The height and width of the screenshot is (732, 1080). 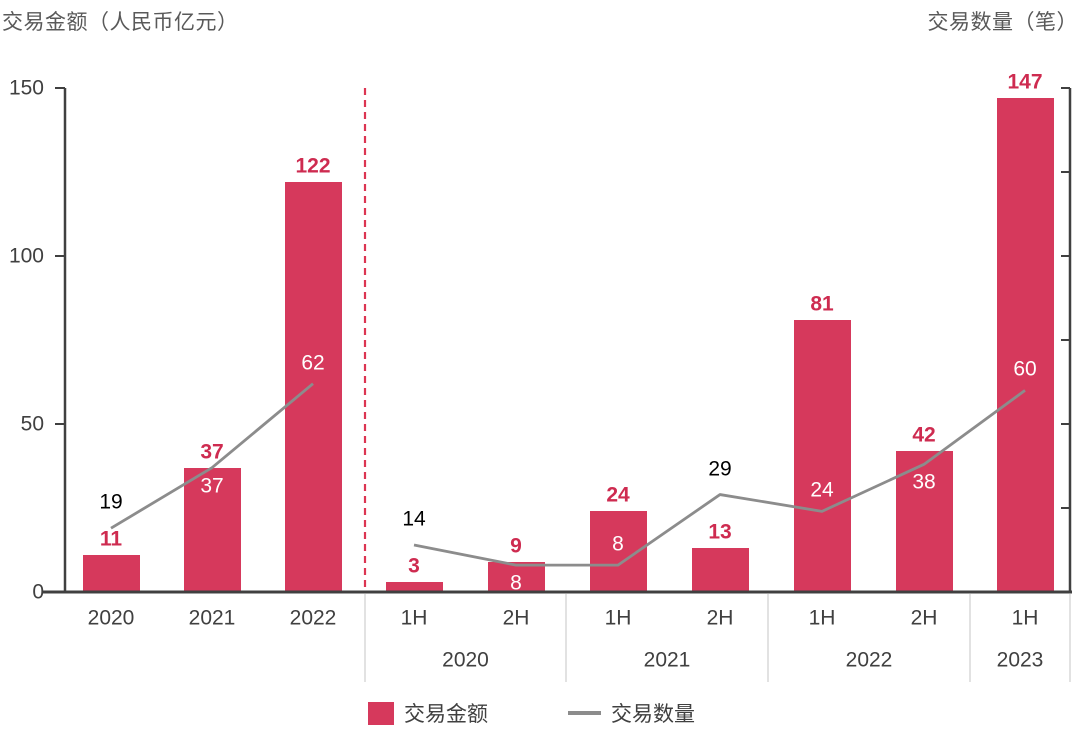 I want to click on count-line-annual, so click(x=212, y=456).